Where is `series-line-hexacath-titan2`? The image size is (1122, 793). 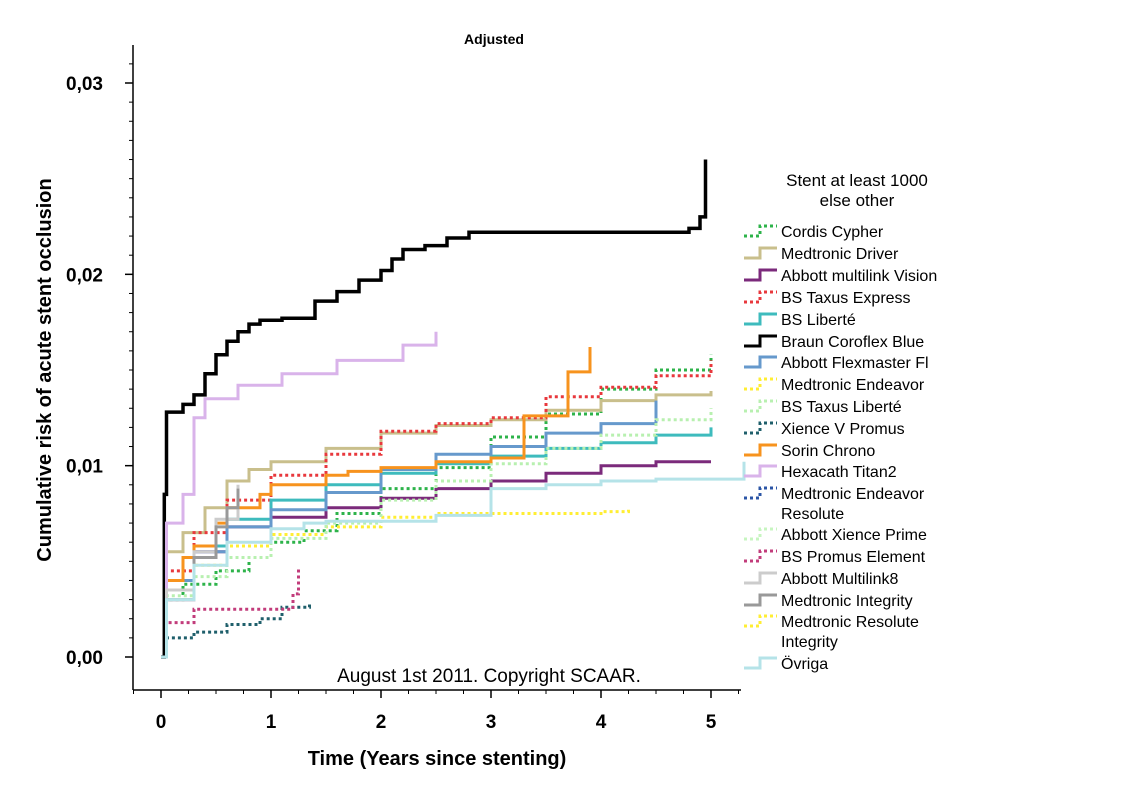
series-line-hexacath-titan2 is located at coordinates (299, 495).